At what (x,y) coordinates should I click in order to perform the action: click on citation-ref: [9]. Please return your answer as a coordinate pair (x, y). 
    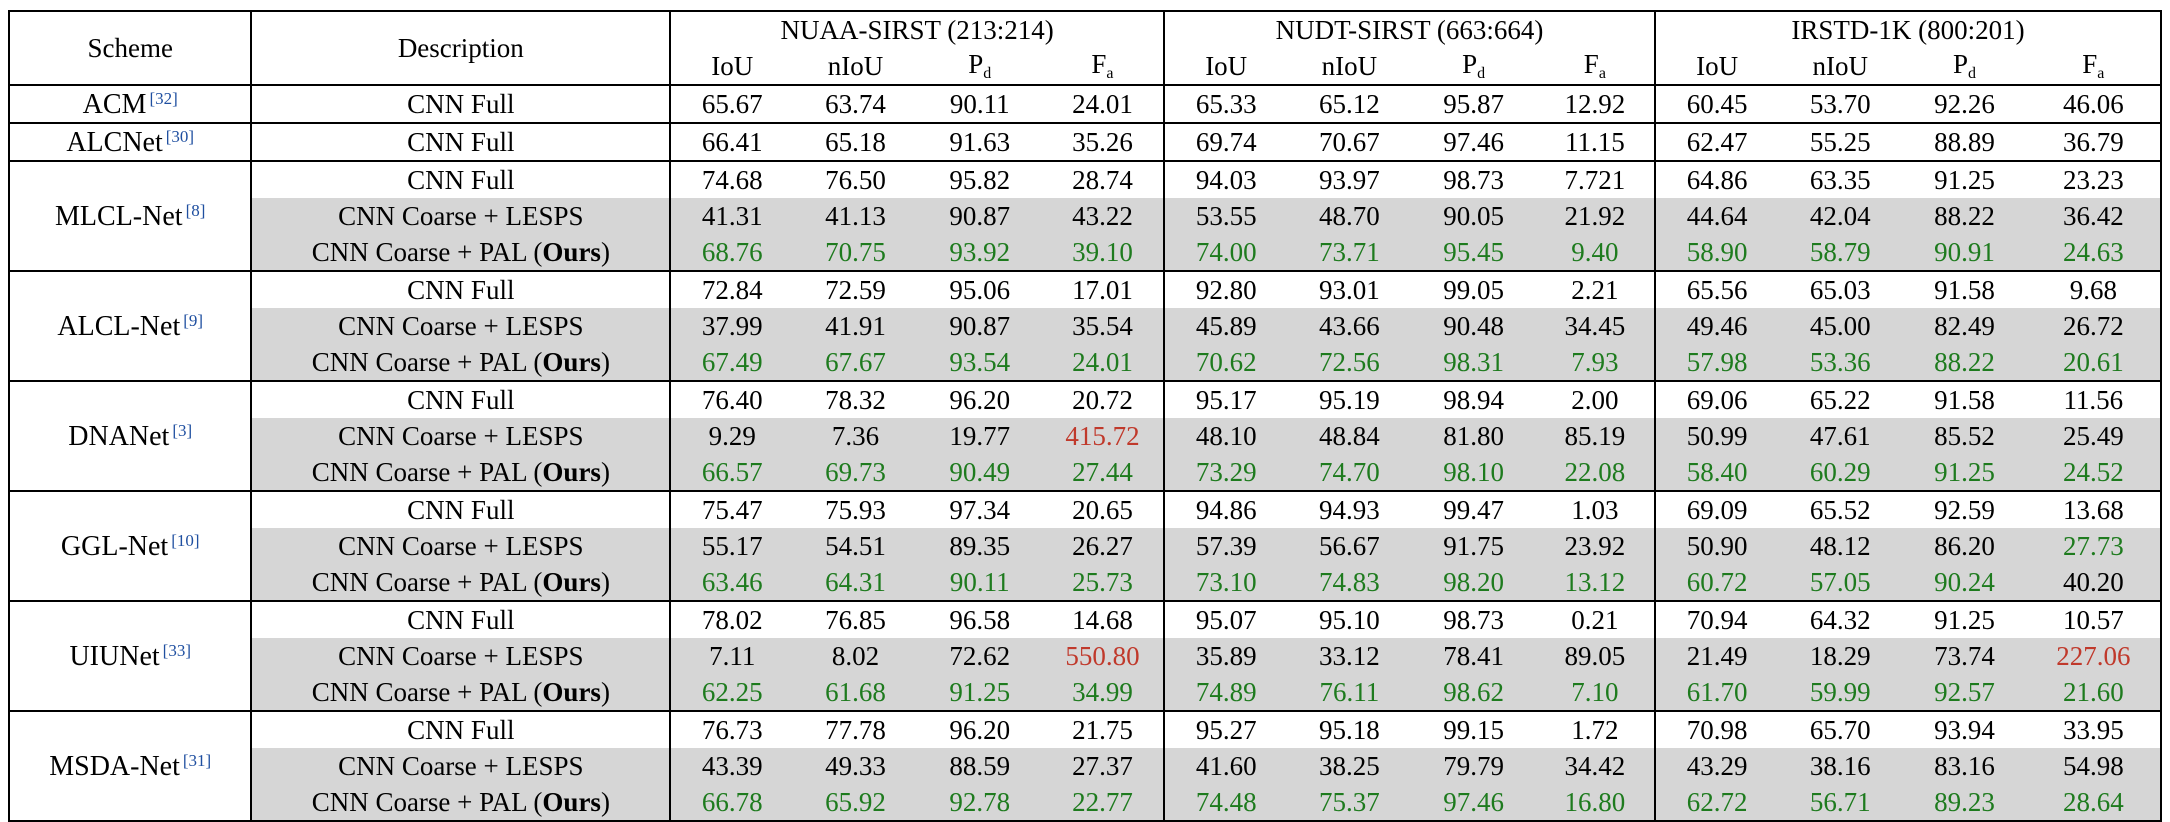
    Looking at the image, I should click on (193, 320).